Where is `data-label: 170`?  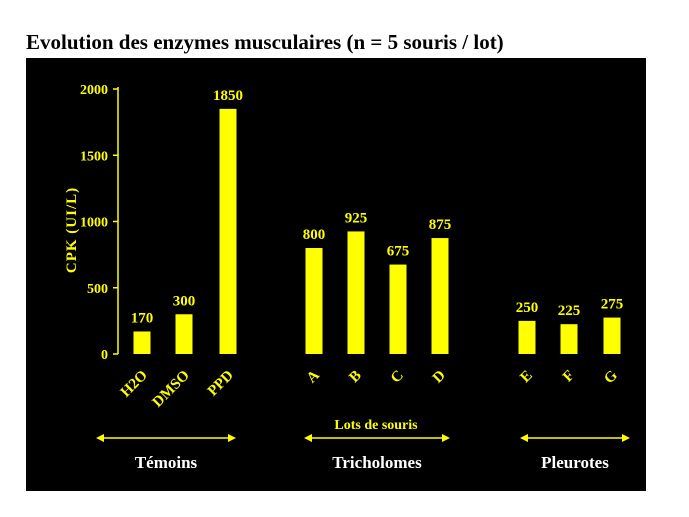
data-label: 170 is located at coordinates (142, 318).